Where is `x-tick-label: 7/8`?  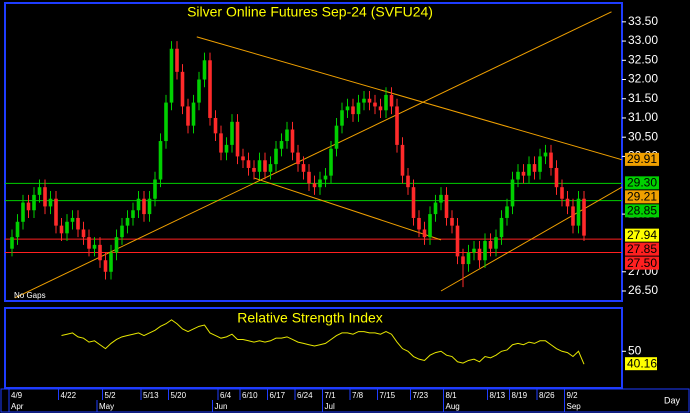 x-tick-label: 7/8 is located at coordinates (358, 395).